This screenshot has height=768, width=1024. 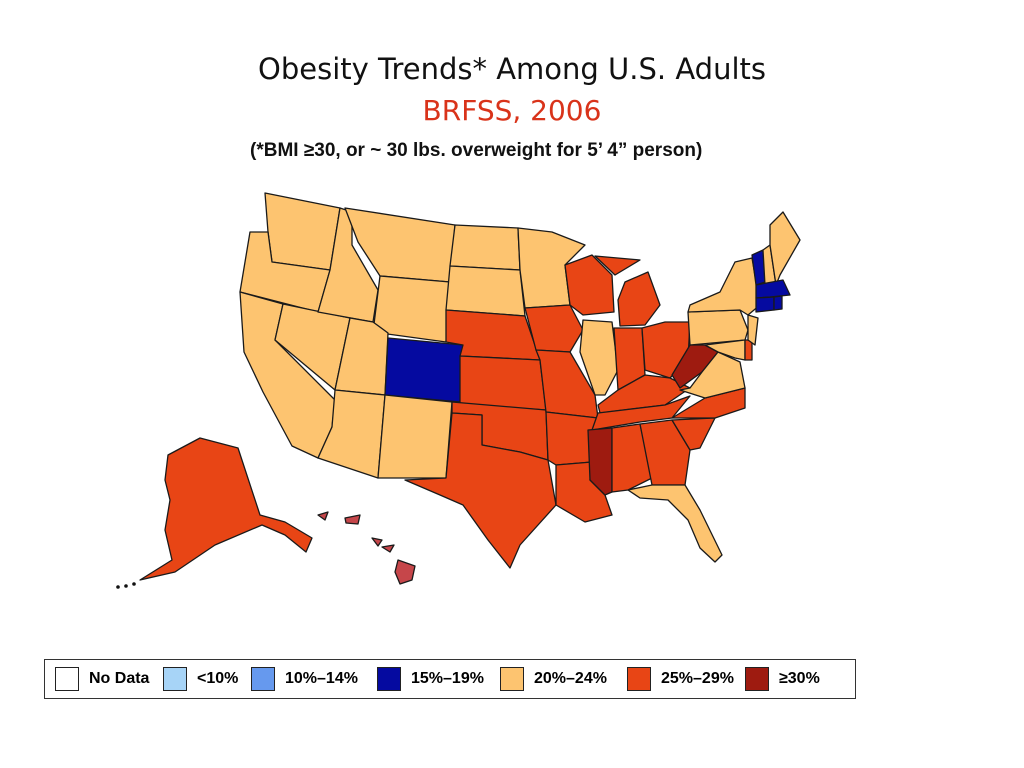 I want to click on state-alaska, so click(x=226, y=509).